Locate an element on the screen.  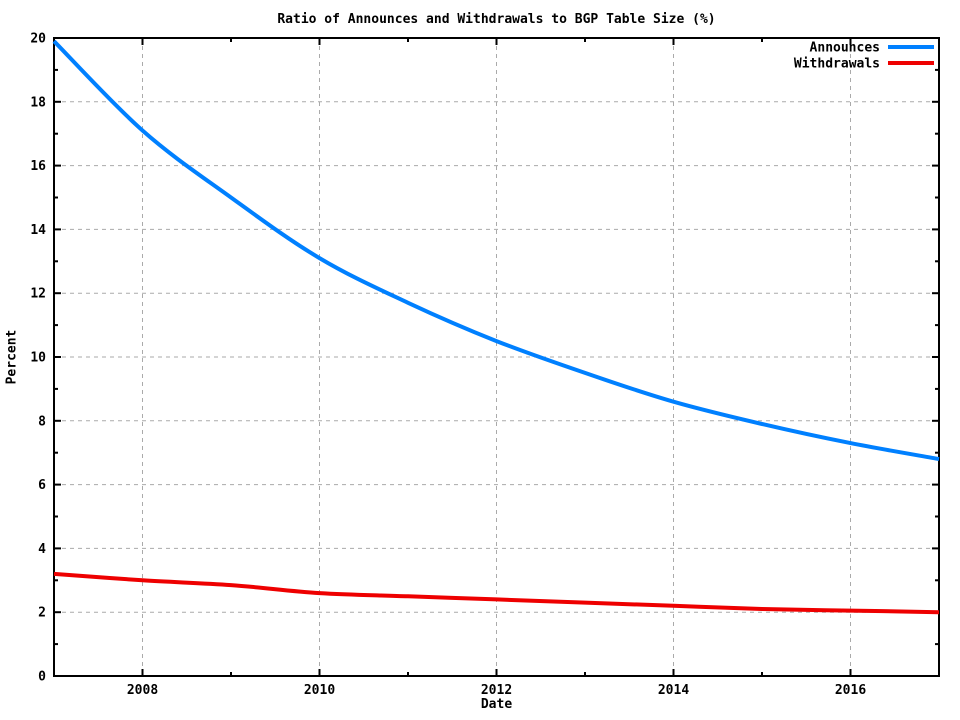
y-tick-label: 0 is located at coordinates (42, 677).